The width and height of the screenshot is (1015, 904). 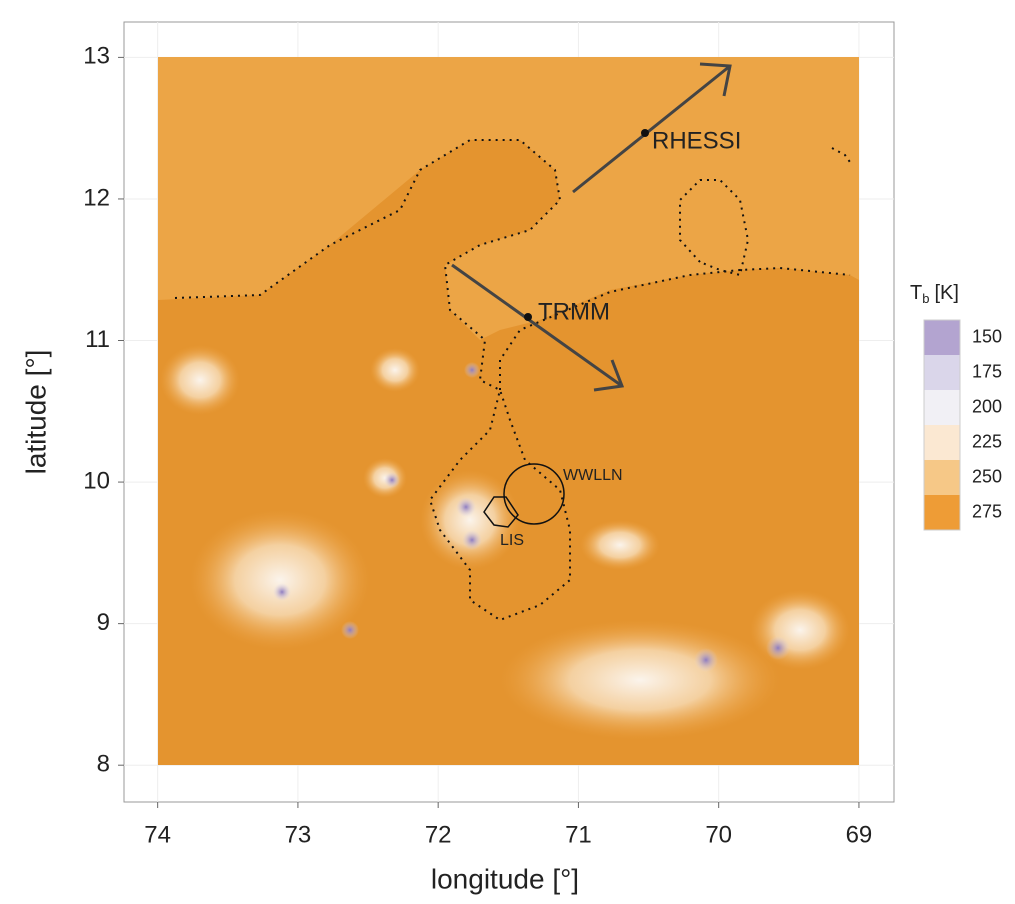 I want to click on x-tick-label: 73, so click(x=298, y=834).